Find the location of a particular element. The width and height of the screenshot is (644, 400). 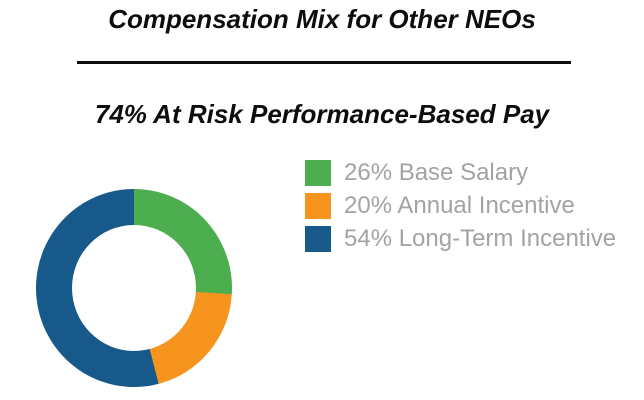

legend-item-long-term-incentive: 54% Long-Term Incentive is located at coordinates (460, 239).